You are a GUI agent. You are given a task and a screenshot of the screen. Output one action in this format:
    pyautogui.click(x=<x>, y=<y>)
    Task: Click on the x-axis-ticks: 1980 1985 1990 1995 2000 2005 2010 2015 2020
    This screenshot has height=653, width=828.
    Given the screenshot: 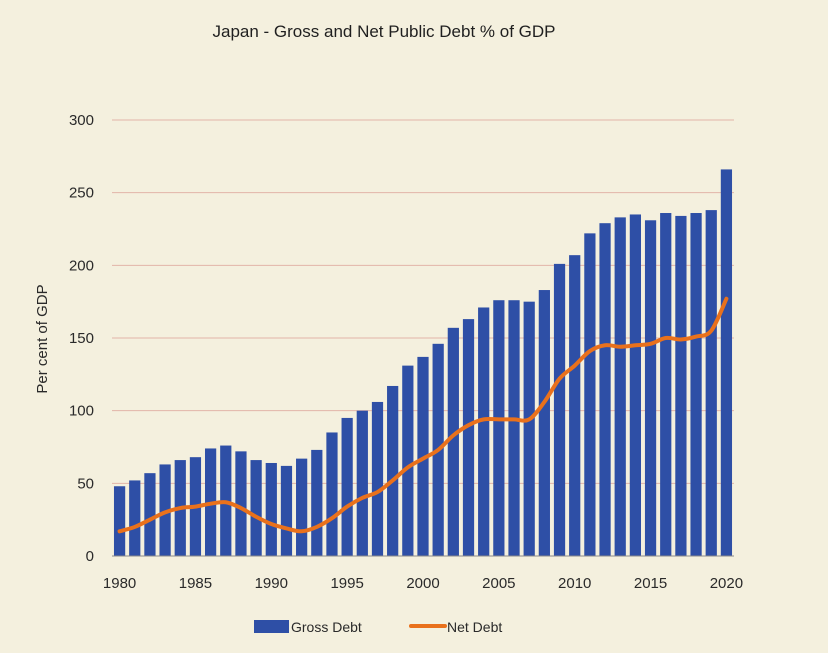 What is the action you would take?
    pyautogui.click(x=423, y=583)
    